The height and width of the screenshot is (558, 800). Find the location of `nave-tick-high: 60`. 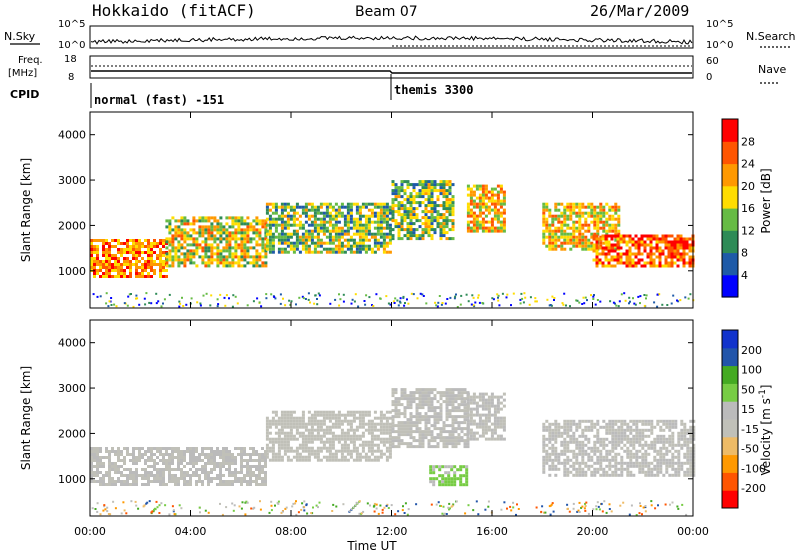

nave-tick-high: 60 is located at coordinates (712, 61).